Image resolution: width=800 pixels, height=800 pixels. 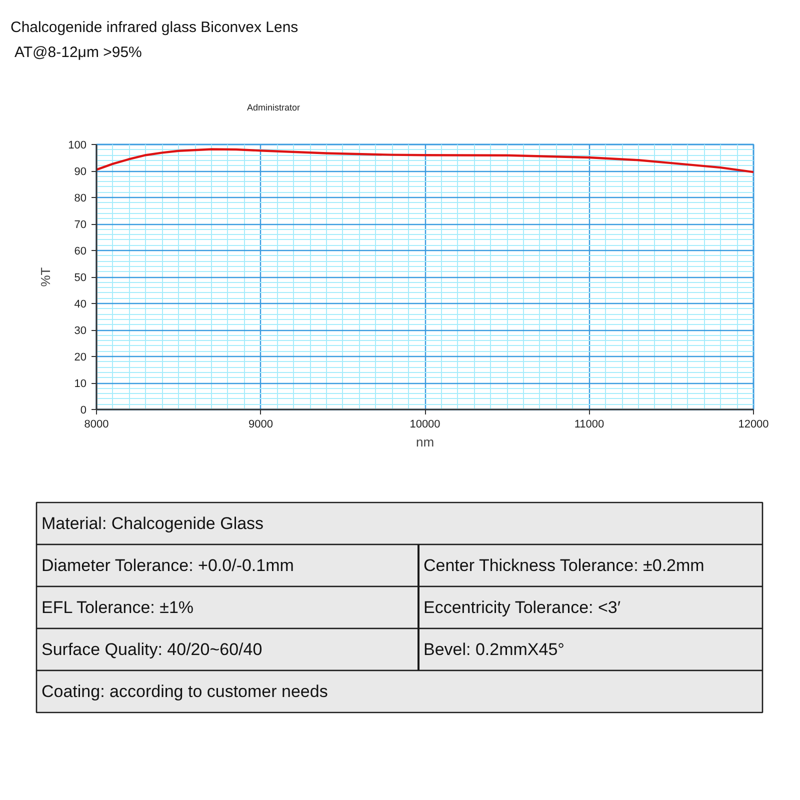 I want to click on x-tick-label: 9000, so click(x=260, y=424).